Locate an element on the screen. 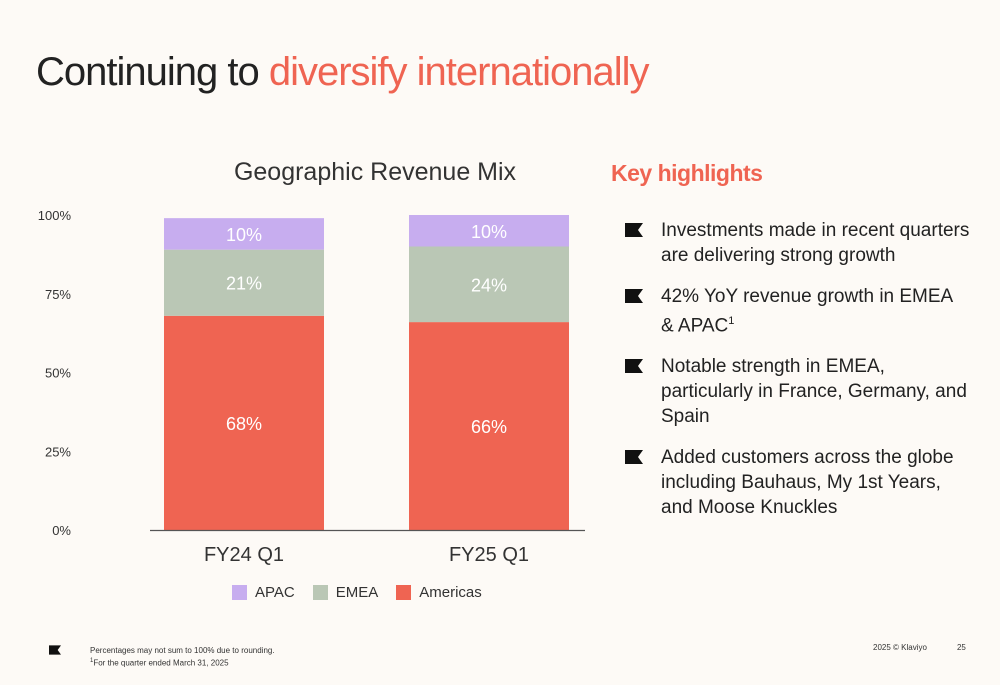  y-tick-label: 100% is located at coordinates (55, 215).